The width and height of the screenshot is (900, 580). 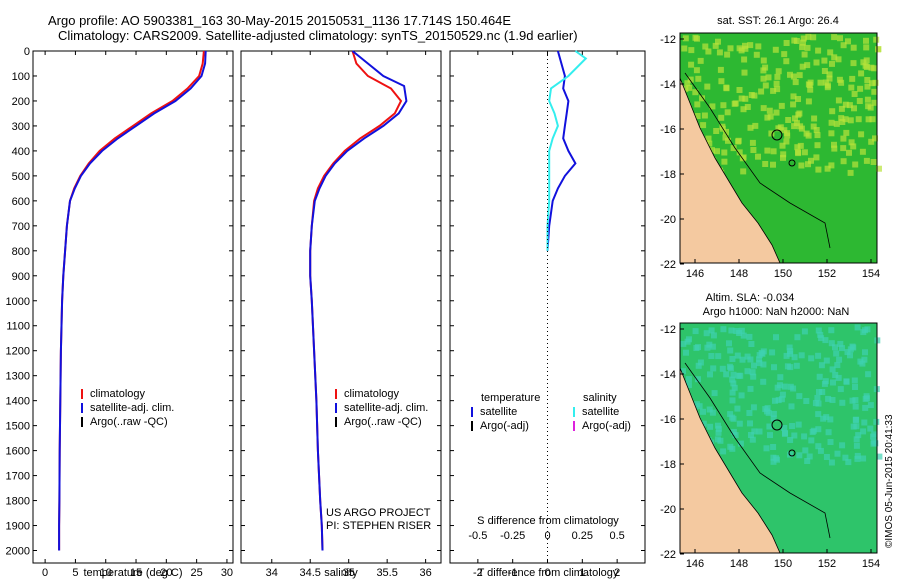 I want to click on legend-label: Argo(..raw -QC), so click(x=129, y=422).